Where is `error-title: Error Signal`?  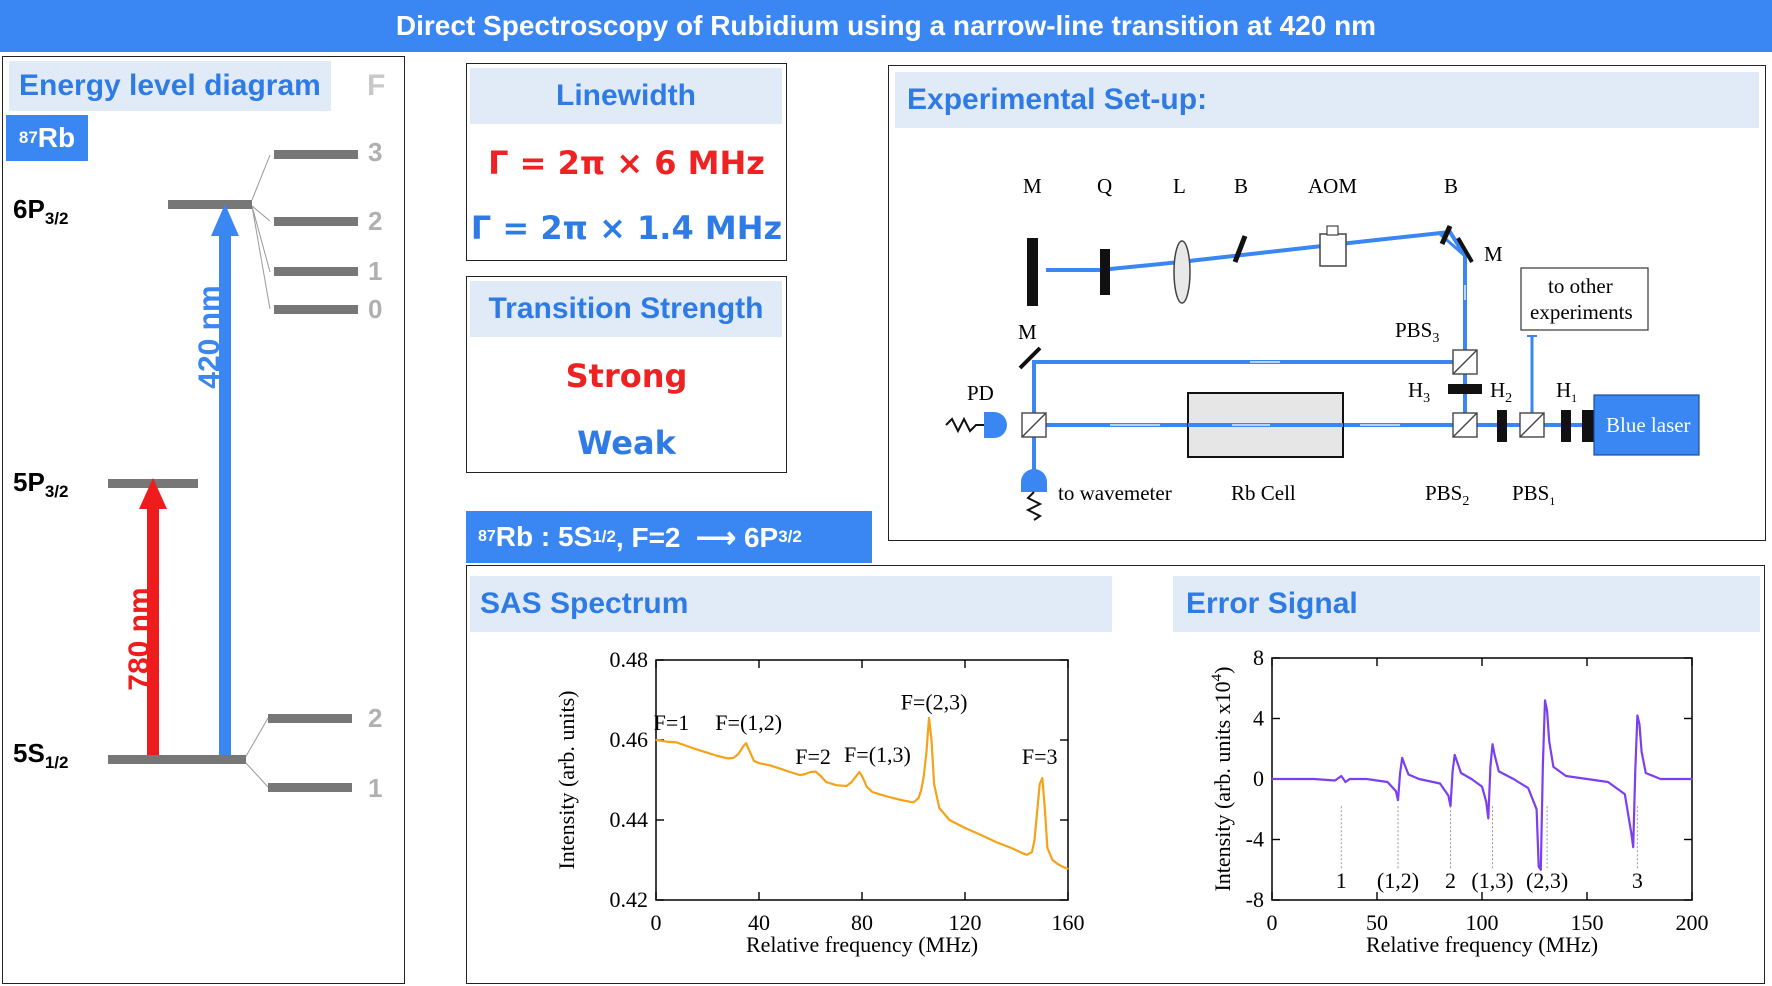
error-title: Error Signal is located at coordinates (1272, 603).